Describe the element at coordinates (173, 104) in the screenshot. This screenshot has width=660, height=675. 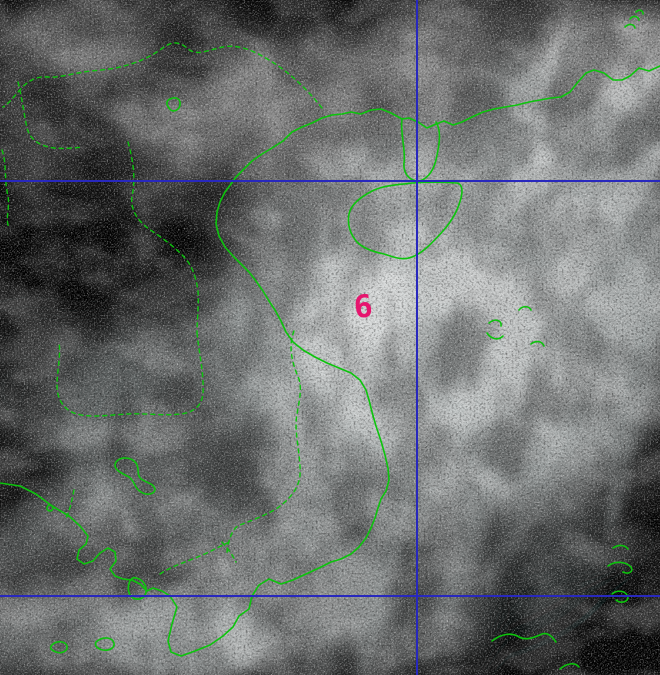
I see `lake-china-small` at that location.